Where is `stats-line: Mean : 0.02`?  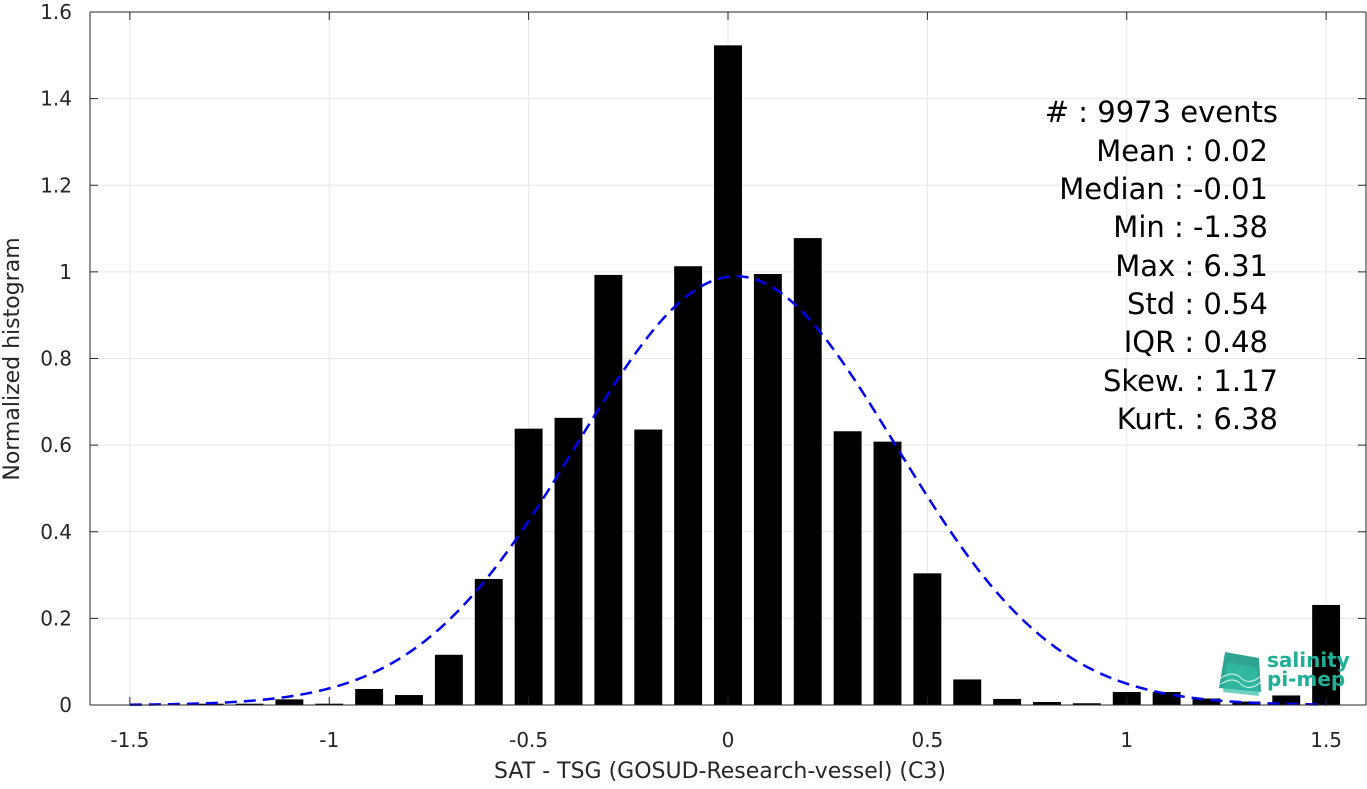 stats-line: Mean : 0.02 is located at coordinates (1182, 151).